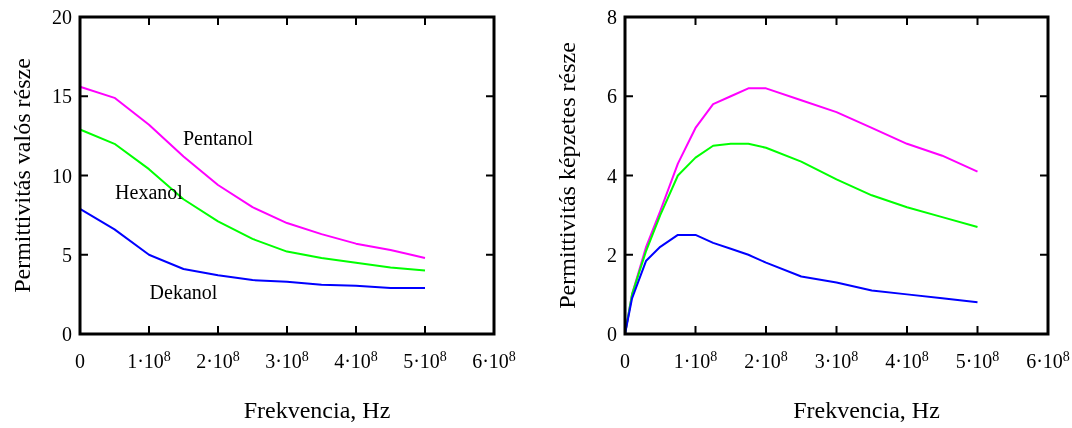 The image size is (1072, 428). Describe the element at coordinates (183, 292) in the screenshot. I see `series-label: Dekanol` at that location.